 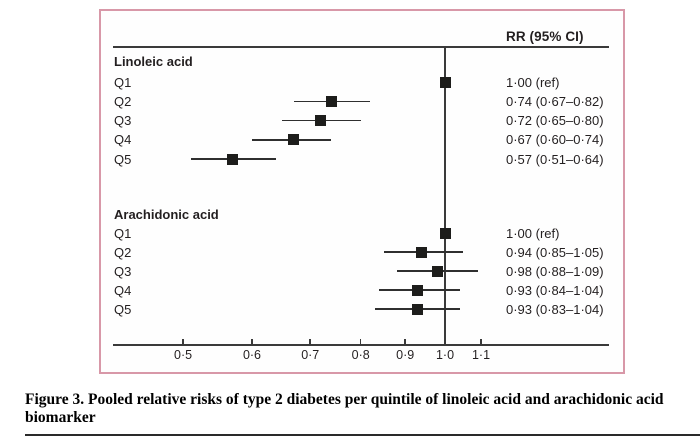 I want to click on x-axis-tick-label: 0·7, so click(x=310, y=355).